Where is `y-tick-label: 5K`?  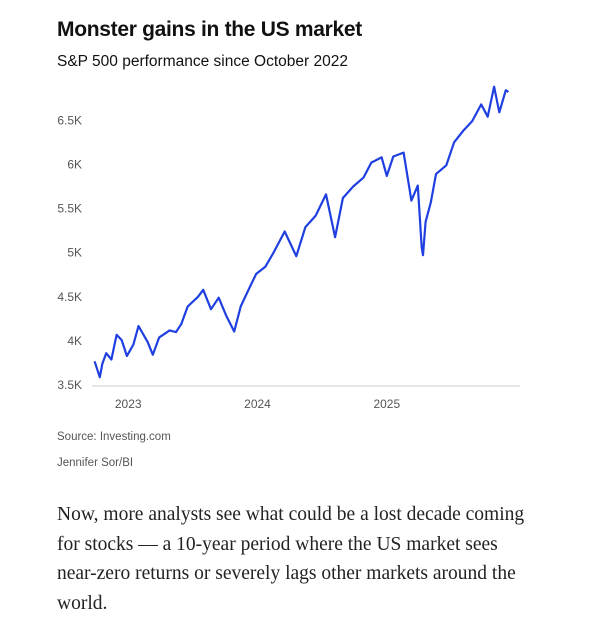
y-tick-label: 5K is located at coordinates (74, 253).